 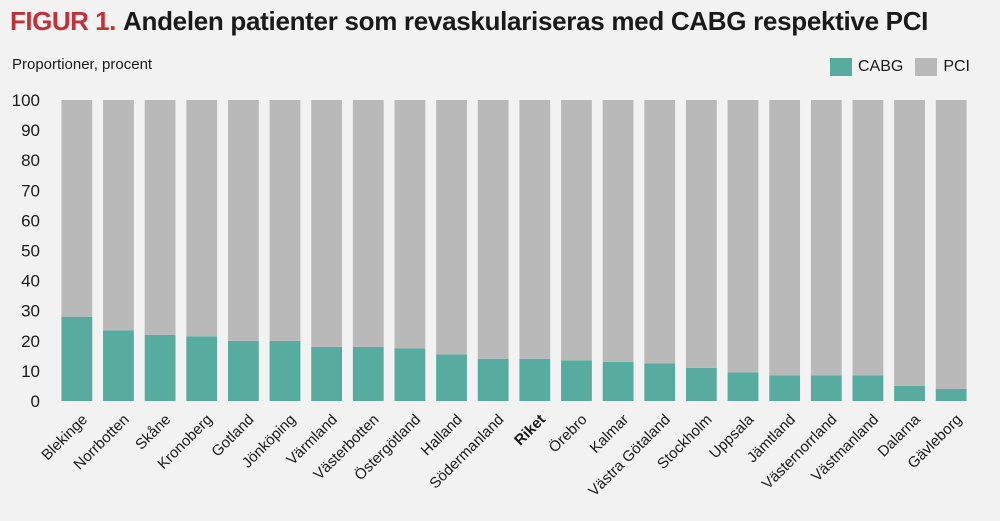 I want to click on y-tick-label: 10, so click(x=30, y=371).